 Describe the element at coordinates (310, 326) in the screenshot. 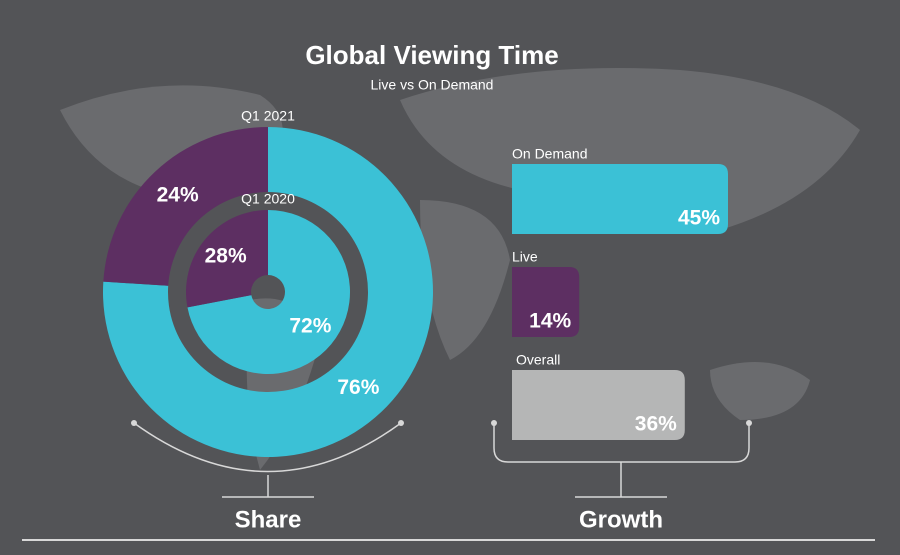

I see `value-label: 72%` at that location.